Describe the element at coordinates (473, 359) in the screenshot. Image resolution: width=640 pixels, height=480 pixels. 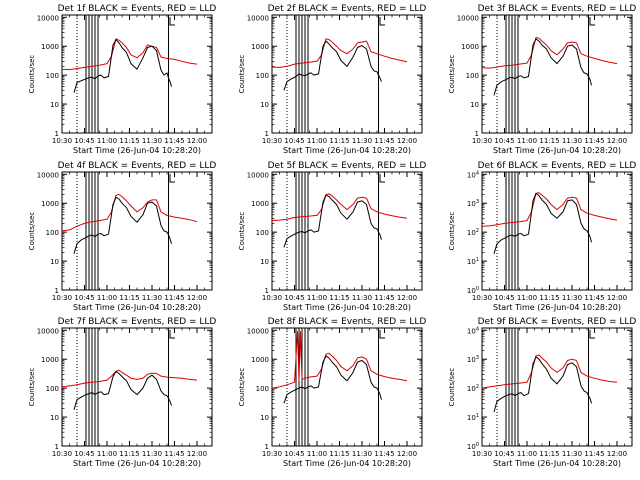
I see `y-tick-label: 10³` at that location.